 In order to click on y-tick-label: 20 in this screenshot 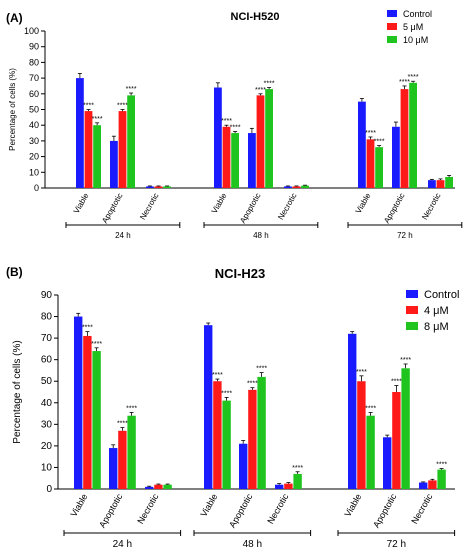, I will do `click(34, 157)`.